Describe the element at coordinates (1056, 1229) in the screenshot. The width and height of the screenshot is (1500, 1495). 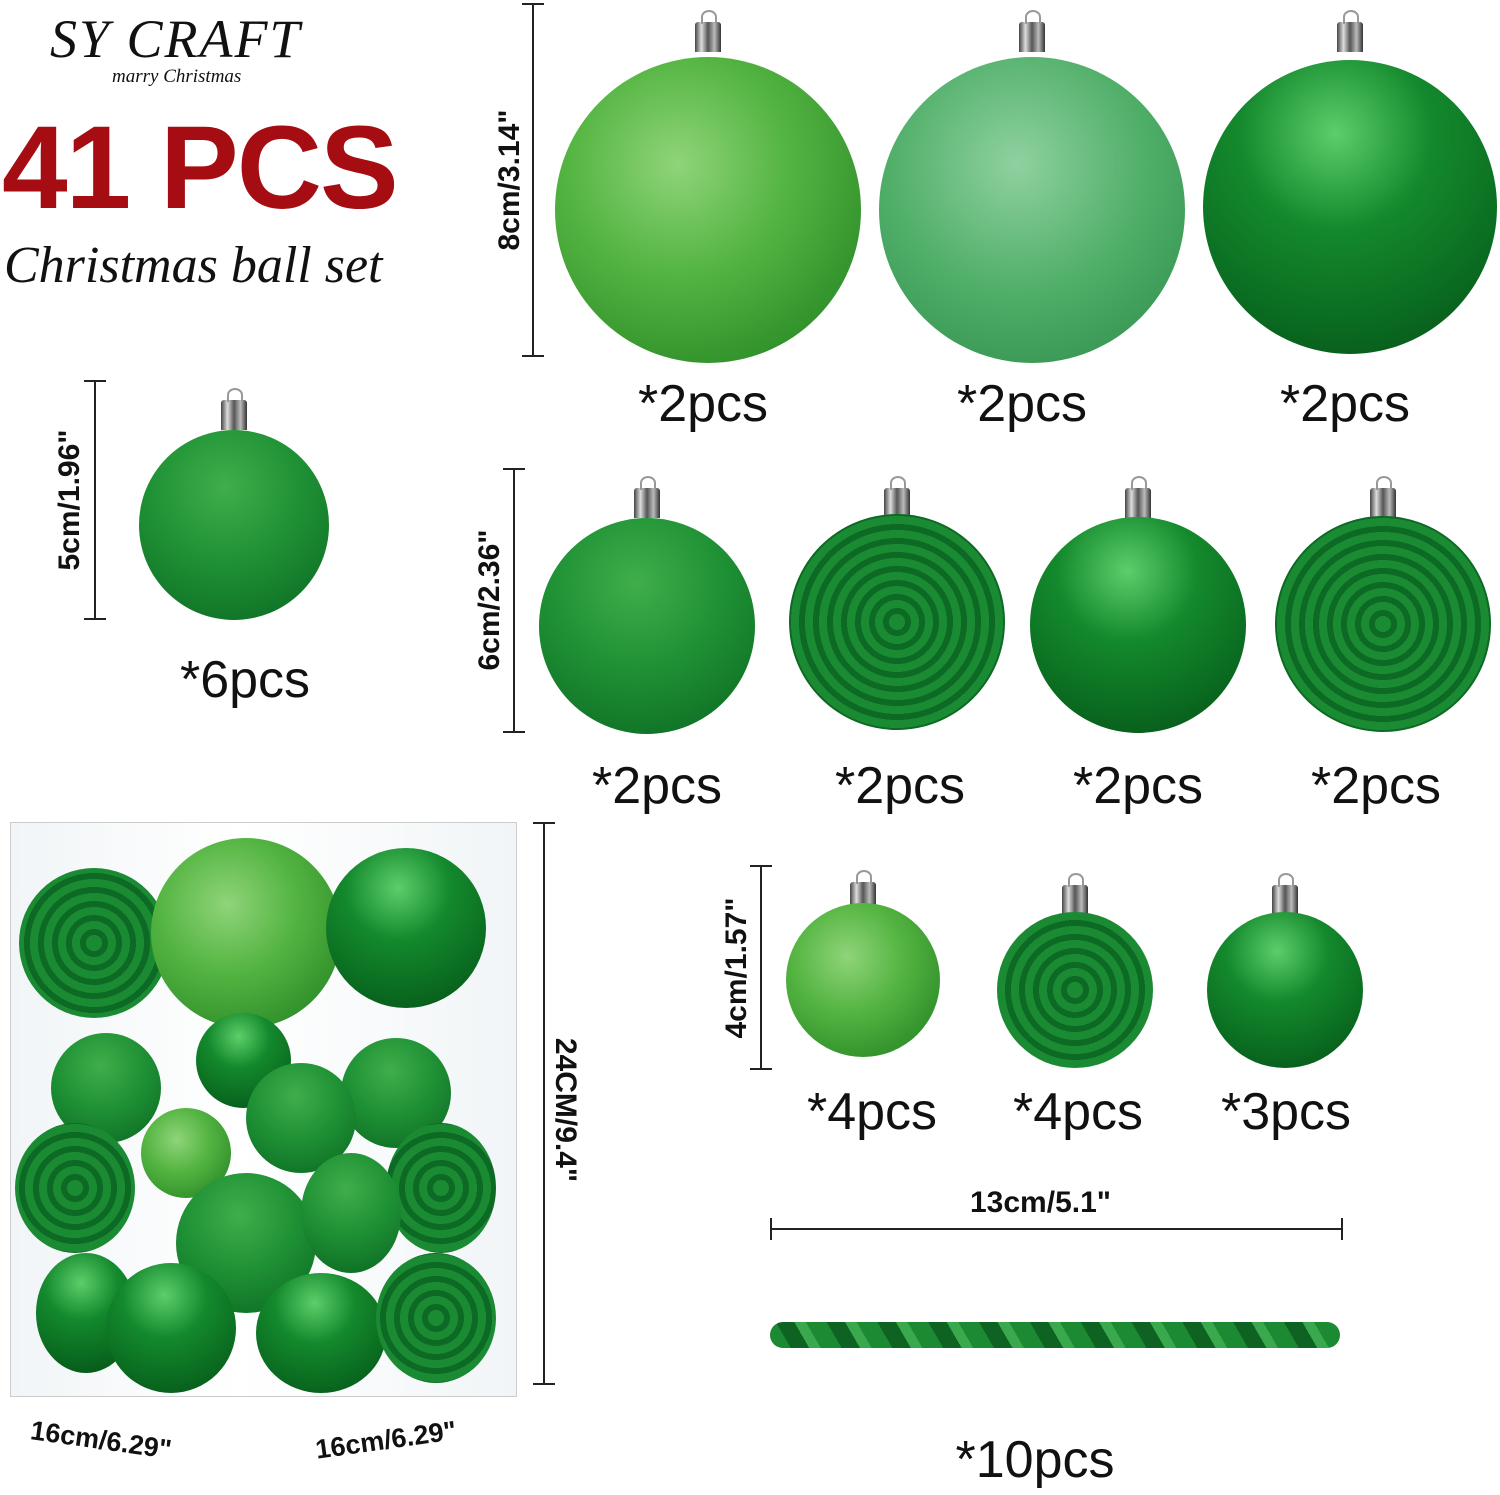
I see `dimension-line-icicle` at that location.